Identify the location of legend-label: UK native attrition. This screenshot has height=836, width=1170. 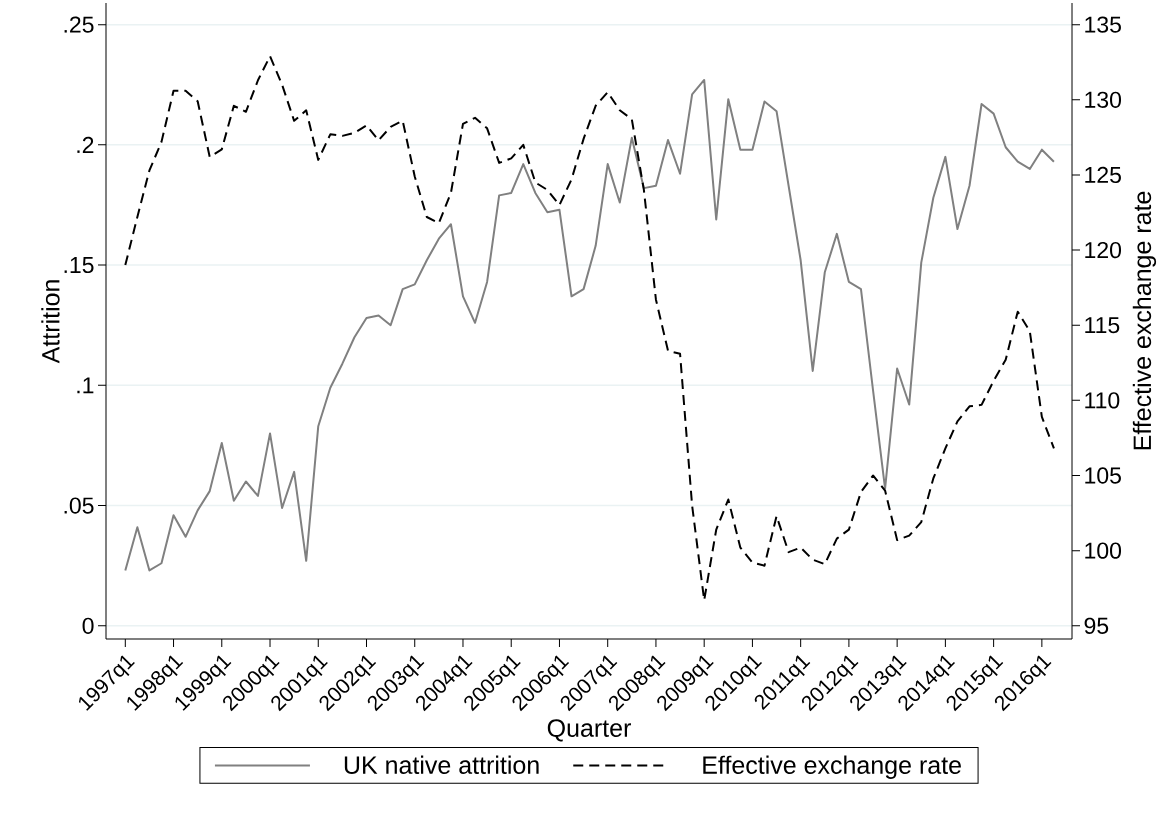
(441, 764).